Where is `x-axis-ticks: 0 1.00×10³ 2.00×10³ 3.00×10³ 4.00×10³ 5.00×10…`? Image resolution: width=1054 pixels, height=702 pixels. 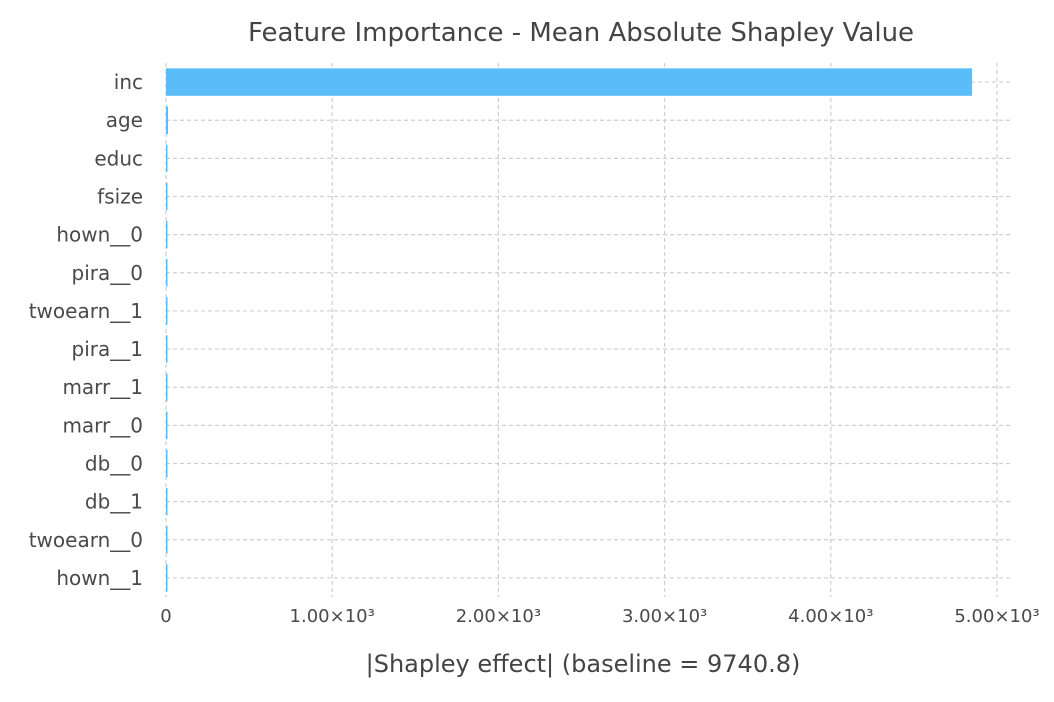 x-axis-ticks: 0 1.00×10³ 2.00×10³ 3.00×10³ 4.00×10³ 5.00×10… is located at coordinates (599, 616).